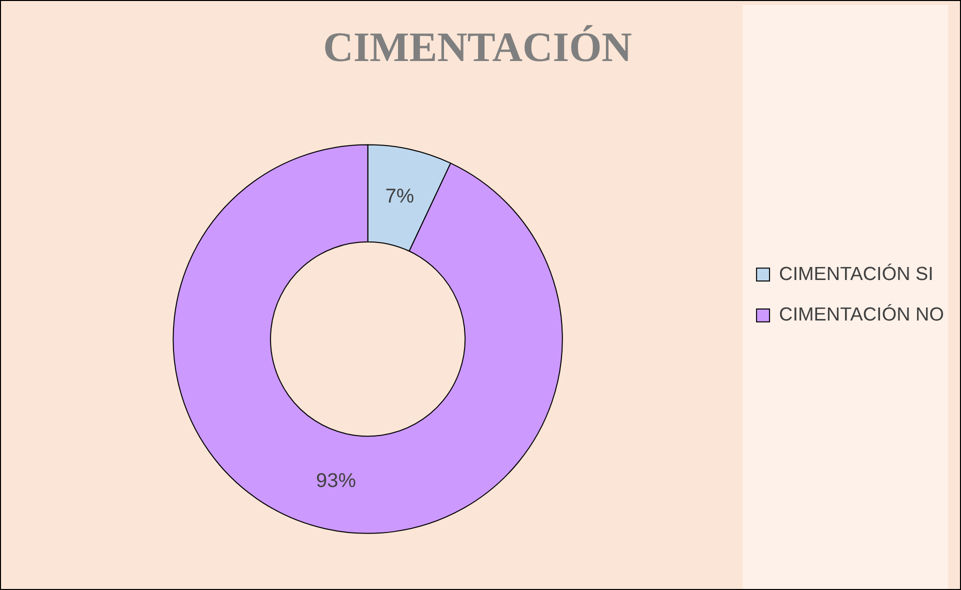  I want to click on data-label: 93%, so click(336, 481).